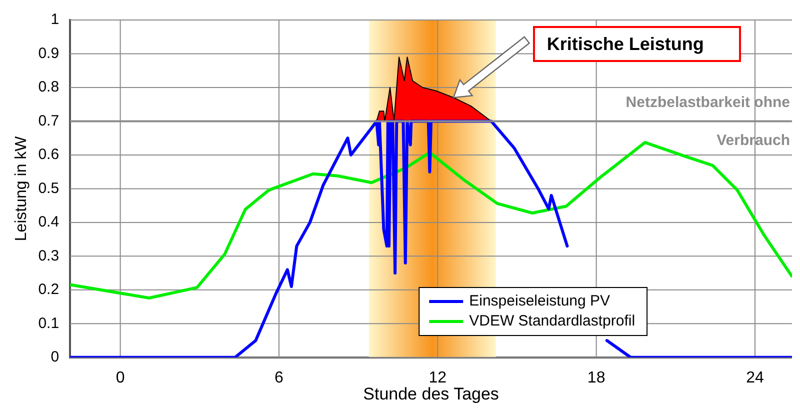 The image size is (800, 417). What do you see at coordinates (552, 321) in the screenshot?
I see `legend-label: VDEW Standardlastprofil` at bounding box center [552, 321].